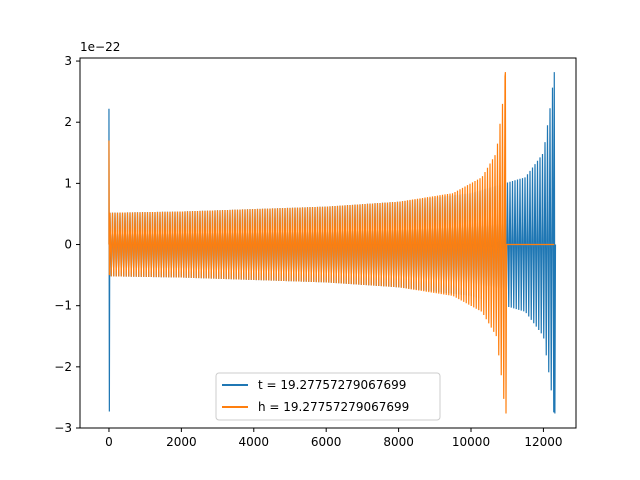 This screenshot has width=640, height=480. I want to click on legend-label-h: h = 19.27757279067699, so click(333, 407).